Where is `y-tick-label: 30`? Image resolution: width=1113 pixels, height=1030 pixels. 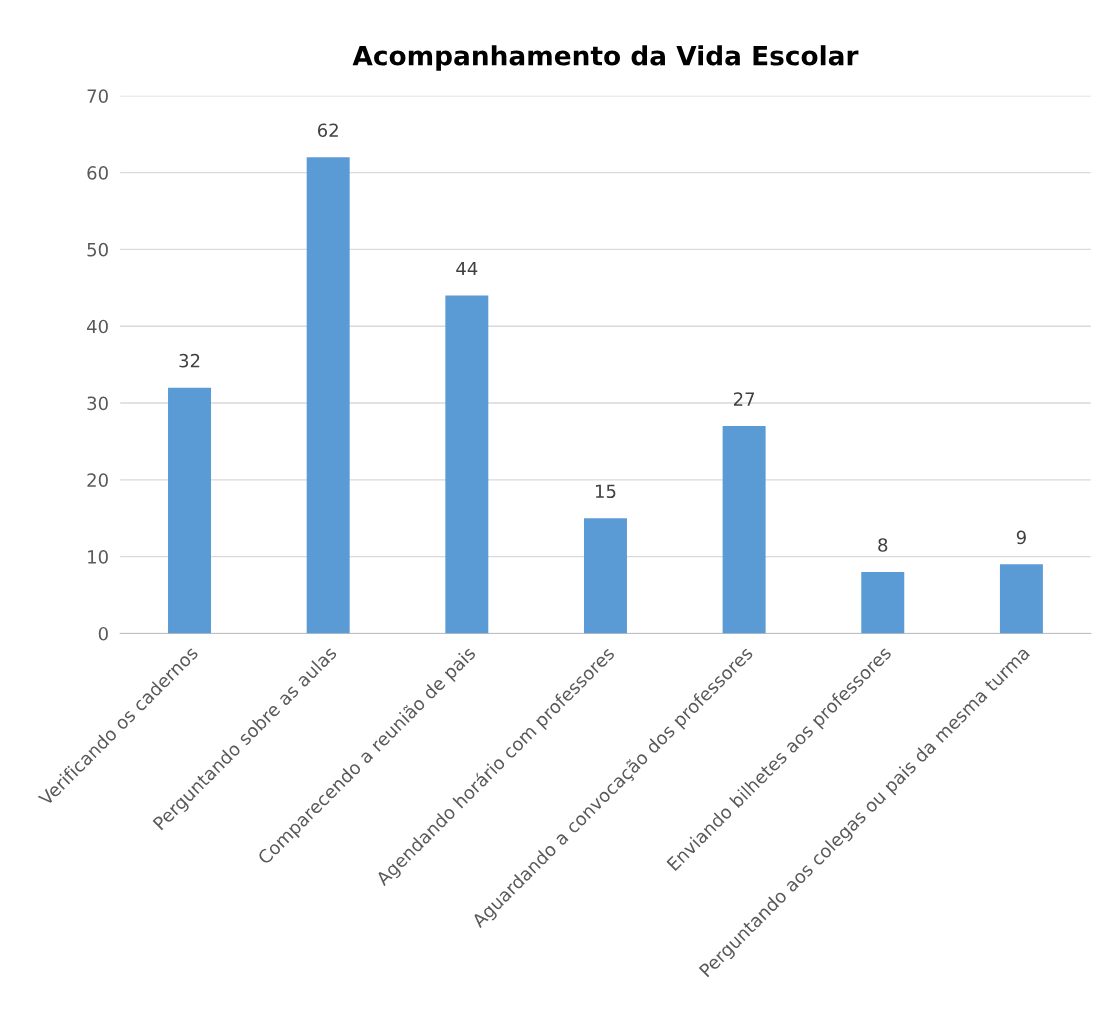
y-tick-label: 30 is located at coordinates (97, 403).